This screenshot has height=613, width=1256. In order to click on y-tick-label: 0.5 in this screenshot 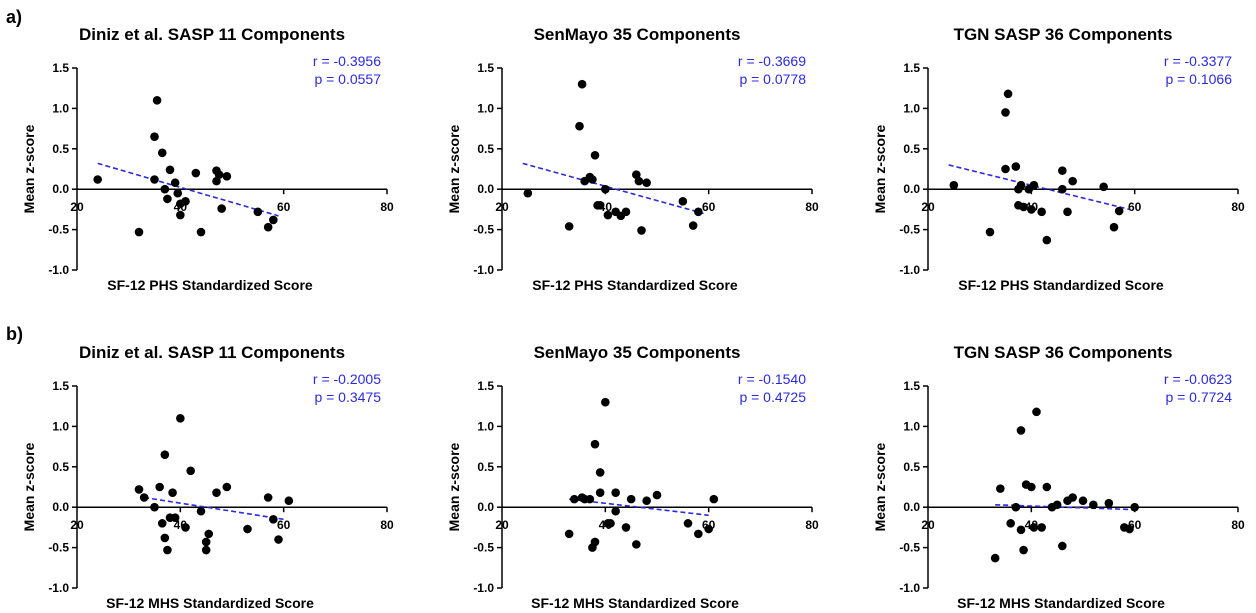, I will do `click(485, 467)`.